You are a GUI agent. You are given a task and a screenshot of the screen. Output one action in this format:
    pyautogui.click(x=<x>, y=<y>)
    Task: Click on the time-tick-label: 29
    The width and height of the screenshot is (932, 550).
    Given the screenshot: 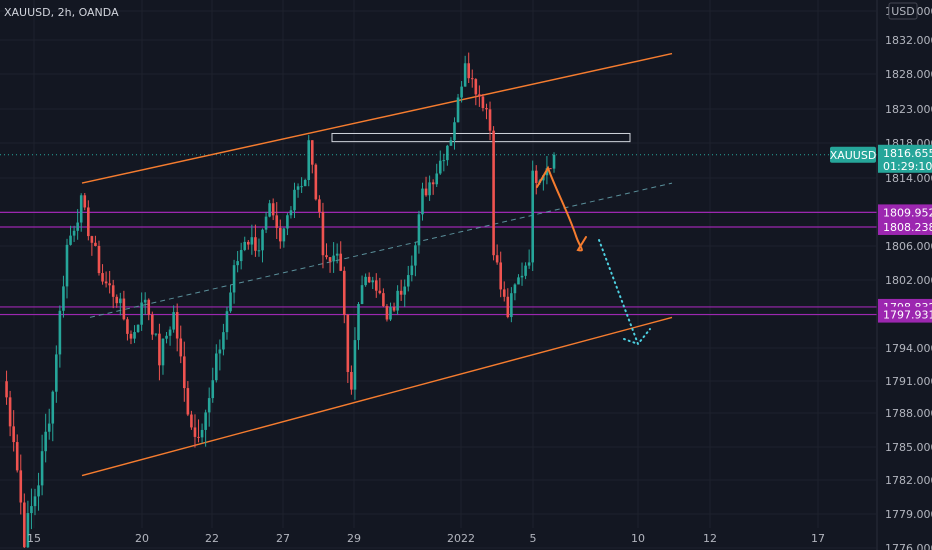 What is the action you would take?
    pyautogui.click(x=354, y=538)
    